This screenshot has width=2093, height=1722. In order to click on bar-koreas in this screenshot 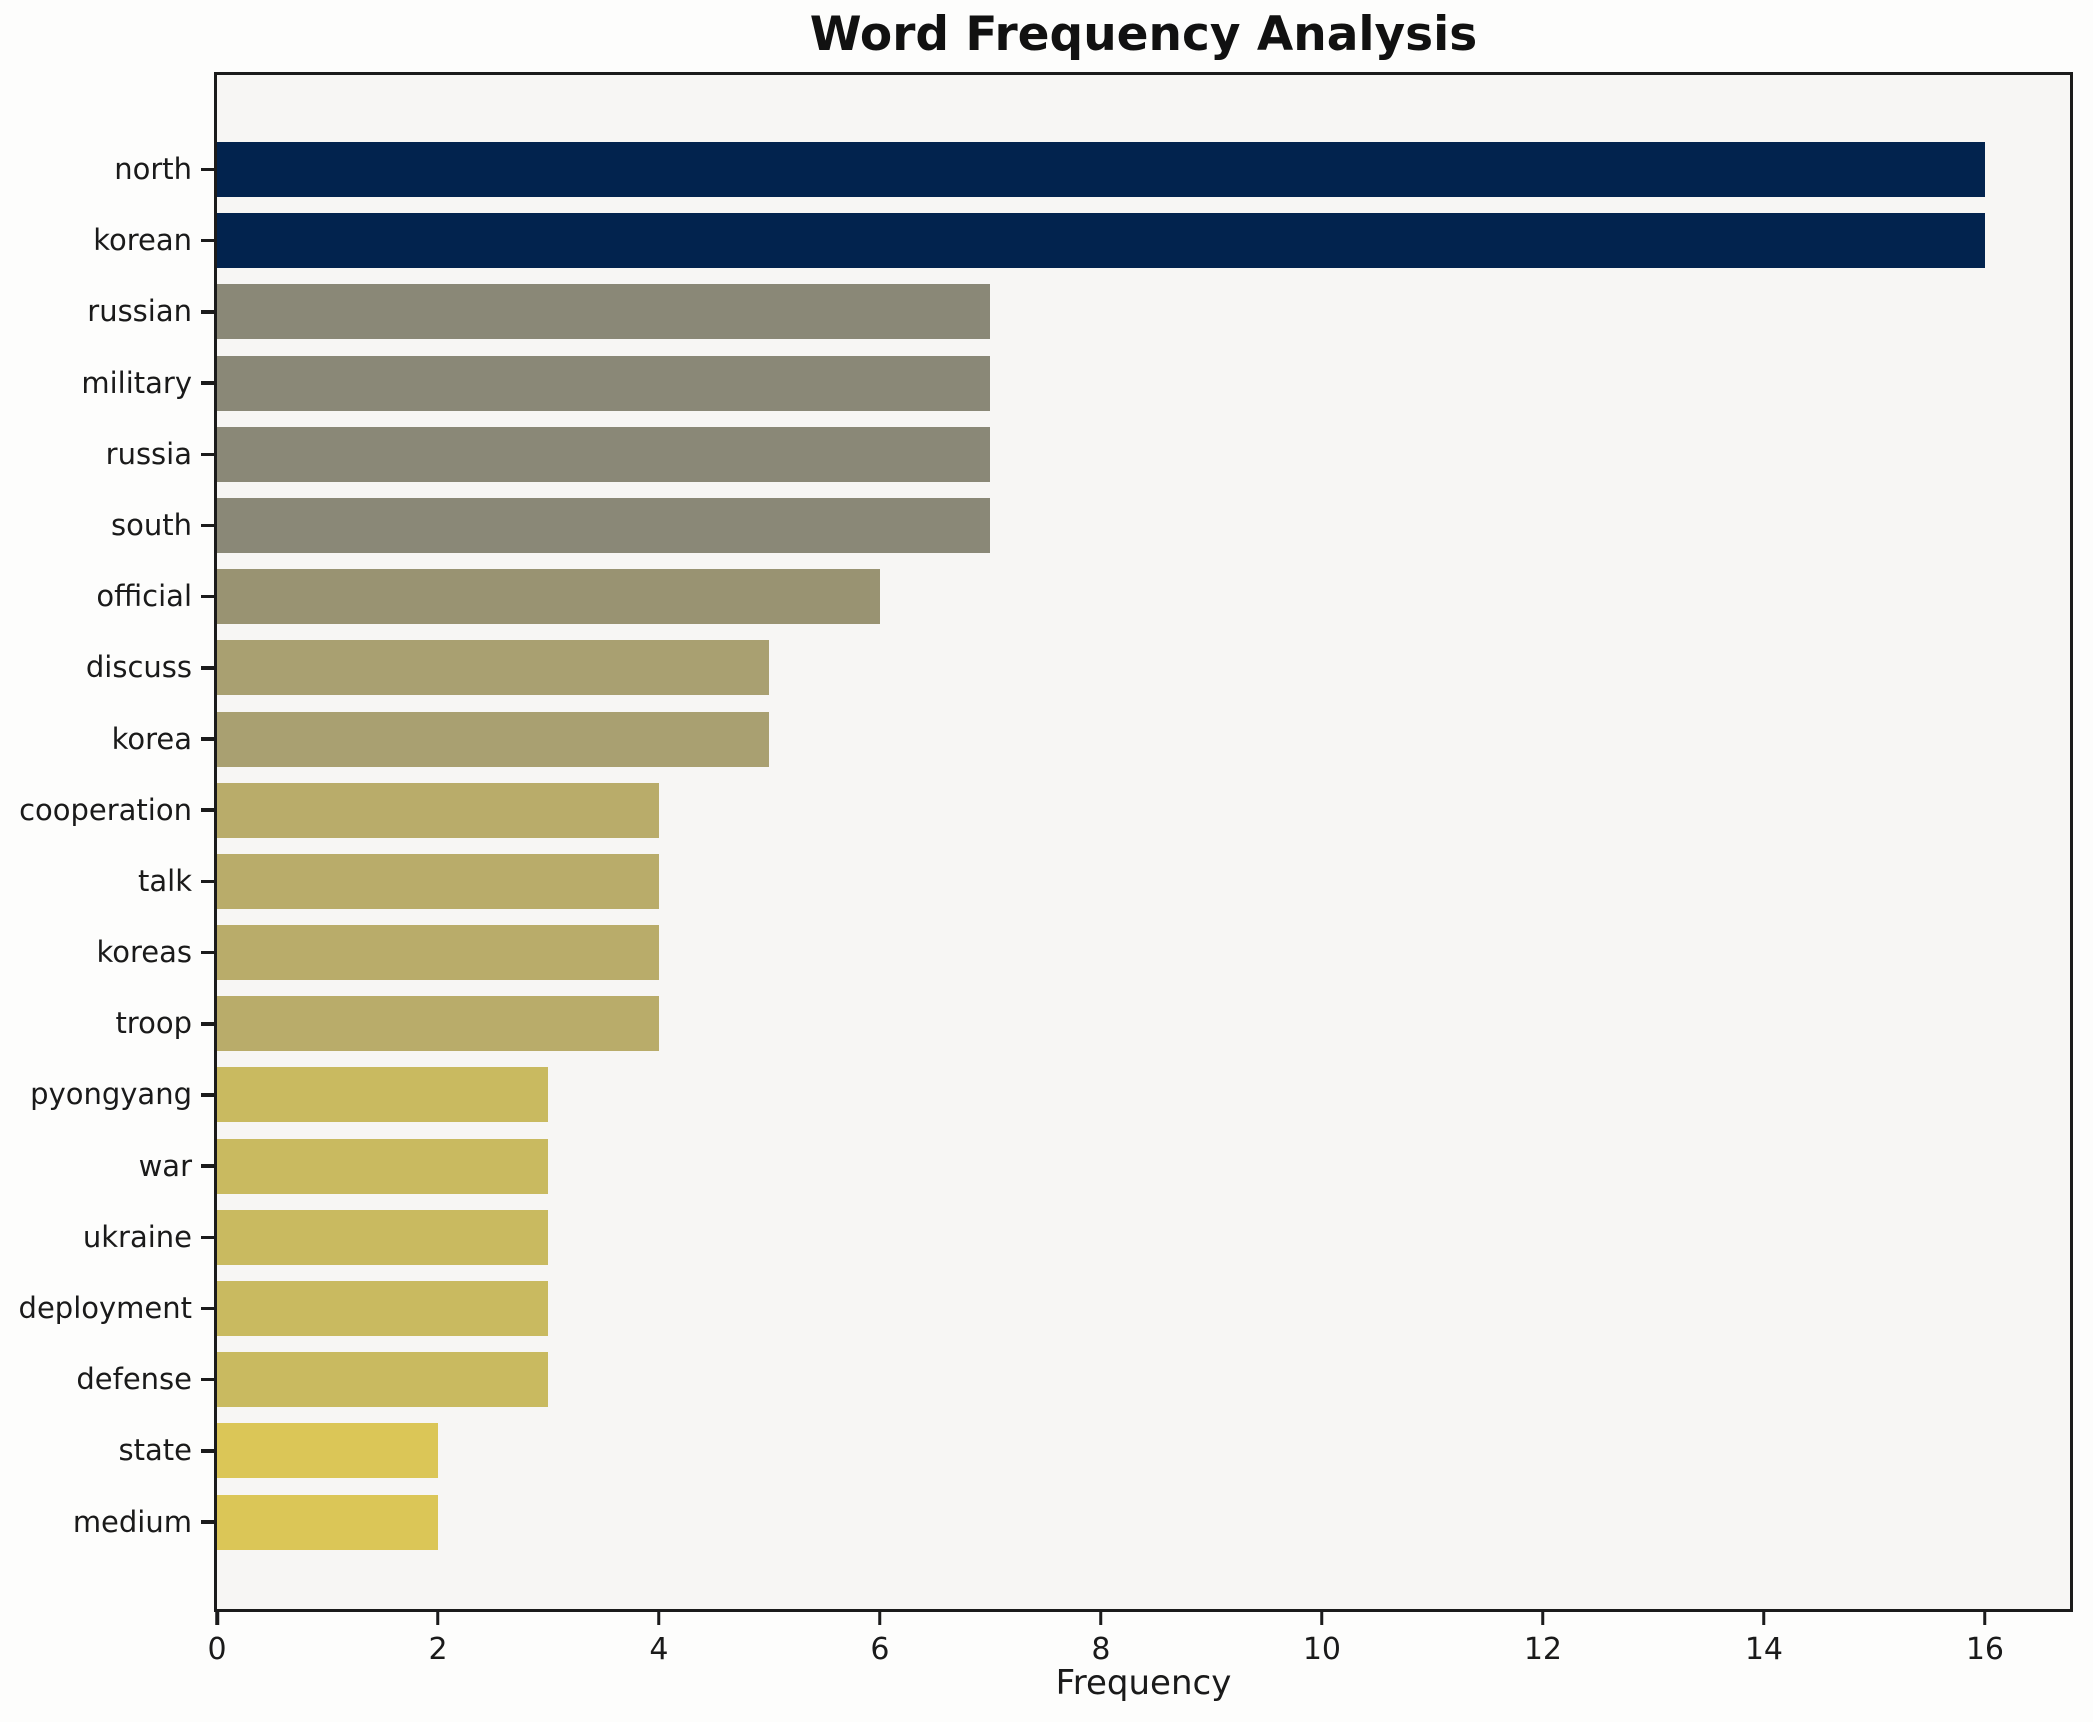, I will do `click(438, 953)`.